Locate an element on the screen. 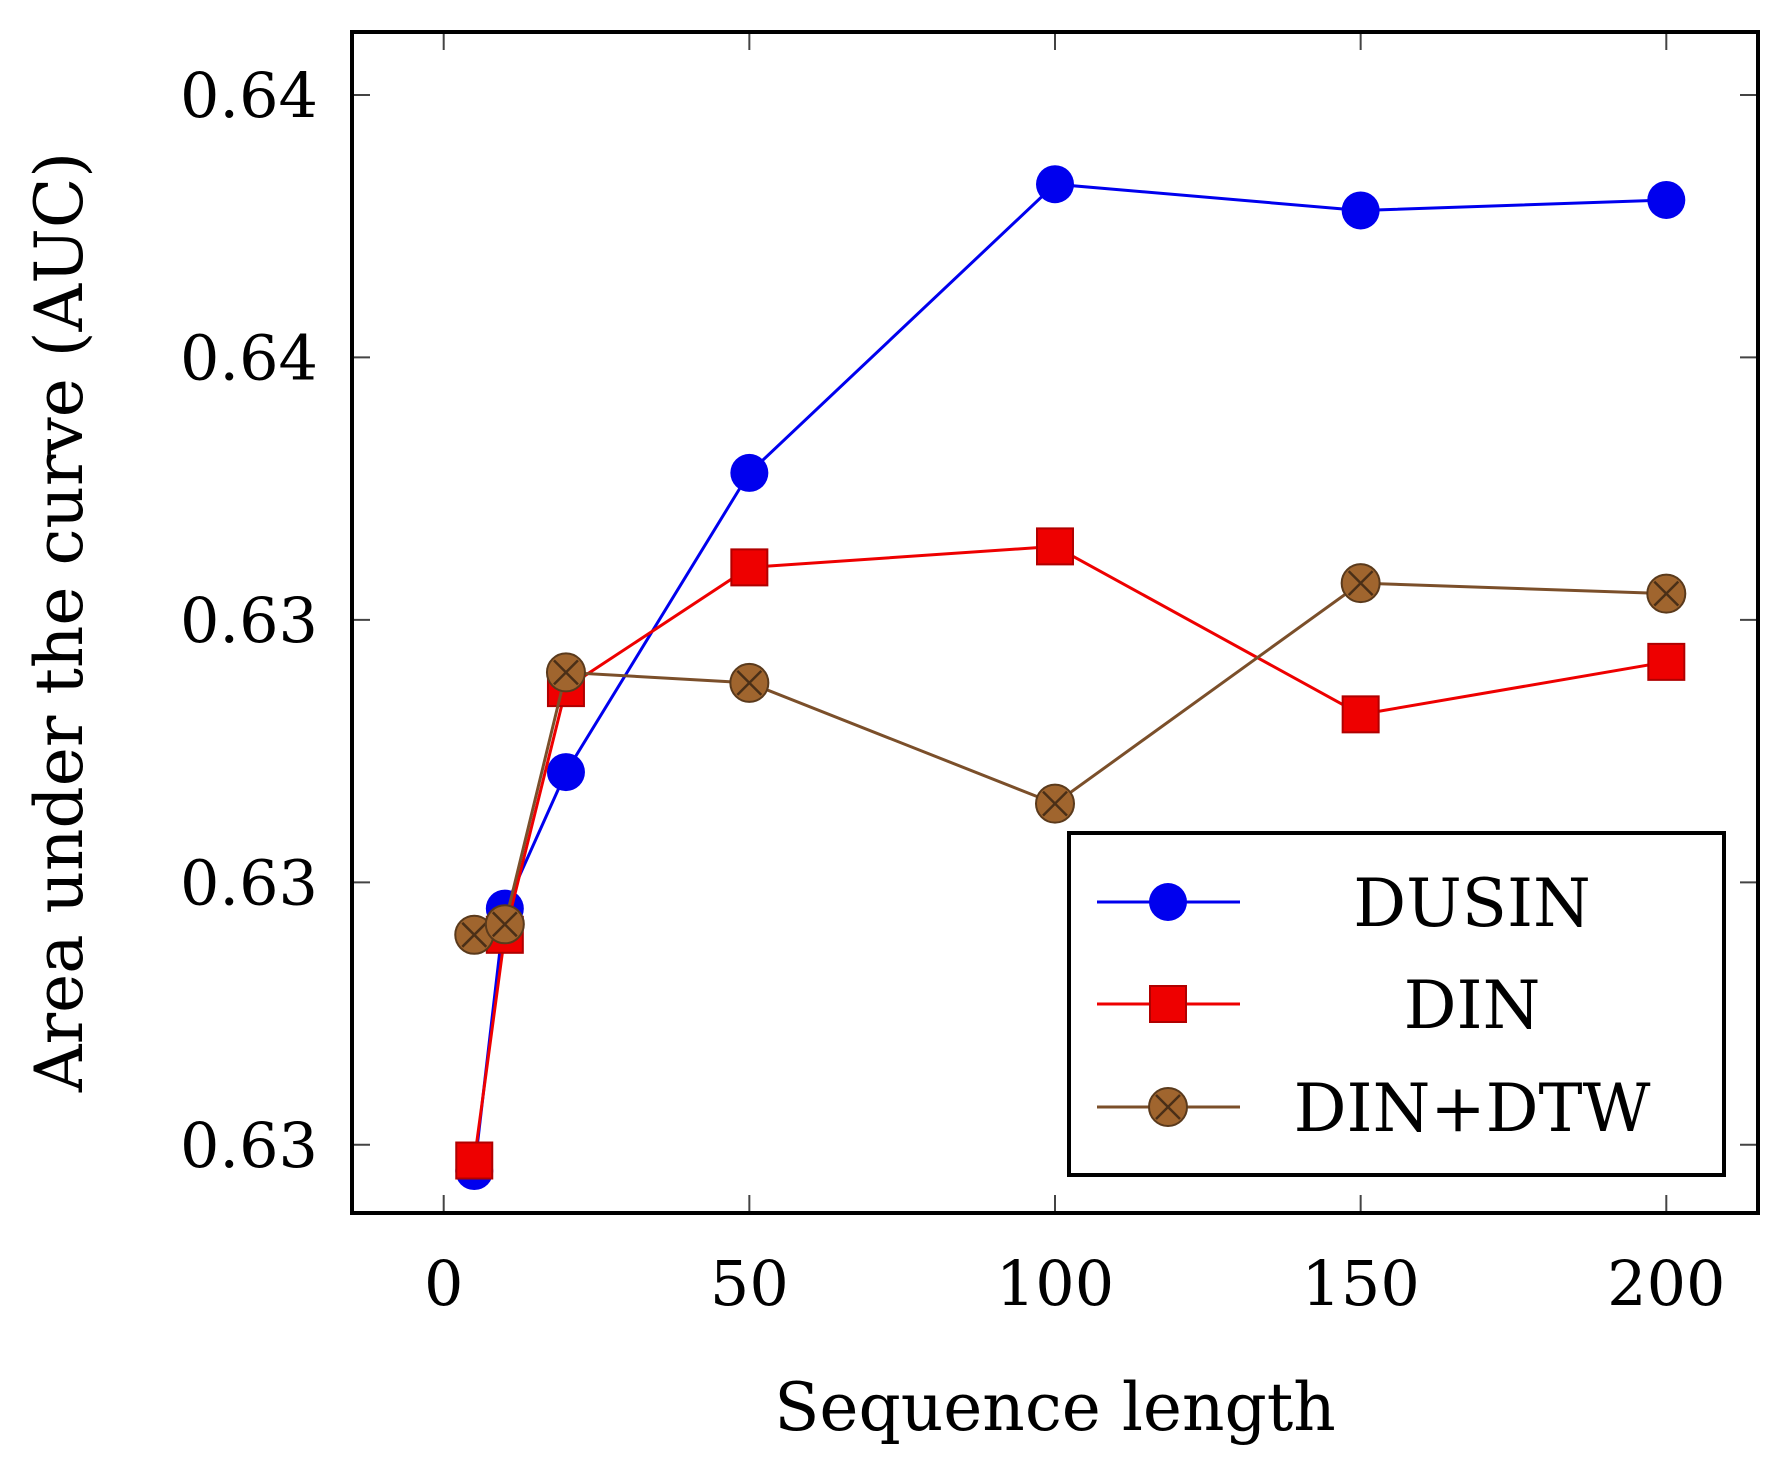 The image size is (1792, 1473). legend-entry-din-dtw: DIN+DTW is located at coordinates (1374, 1108).